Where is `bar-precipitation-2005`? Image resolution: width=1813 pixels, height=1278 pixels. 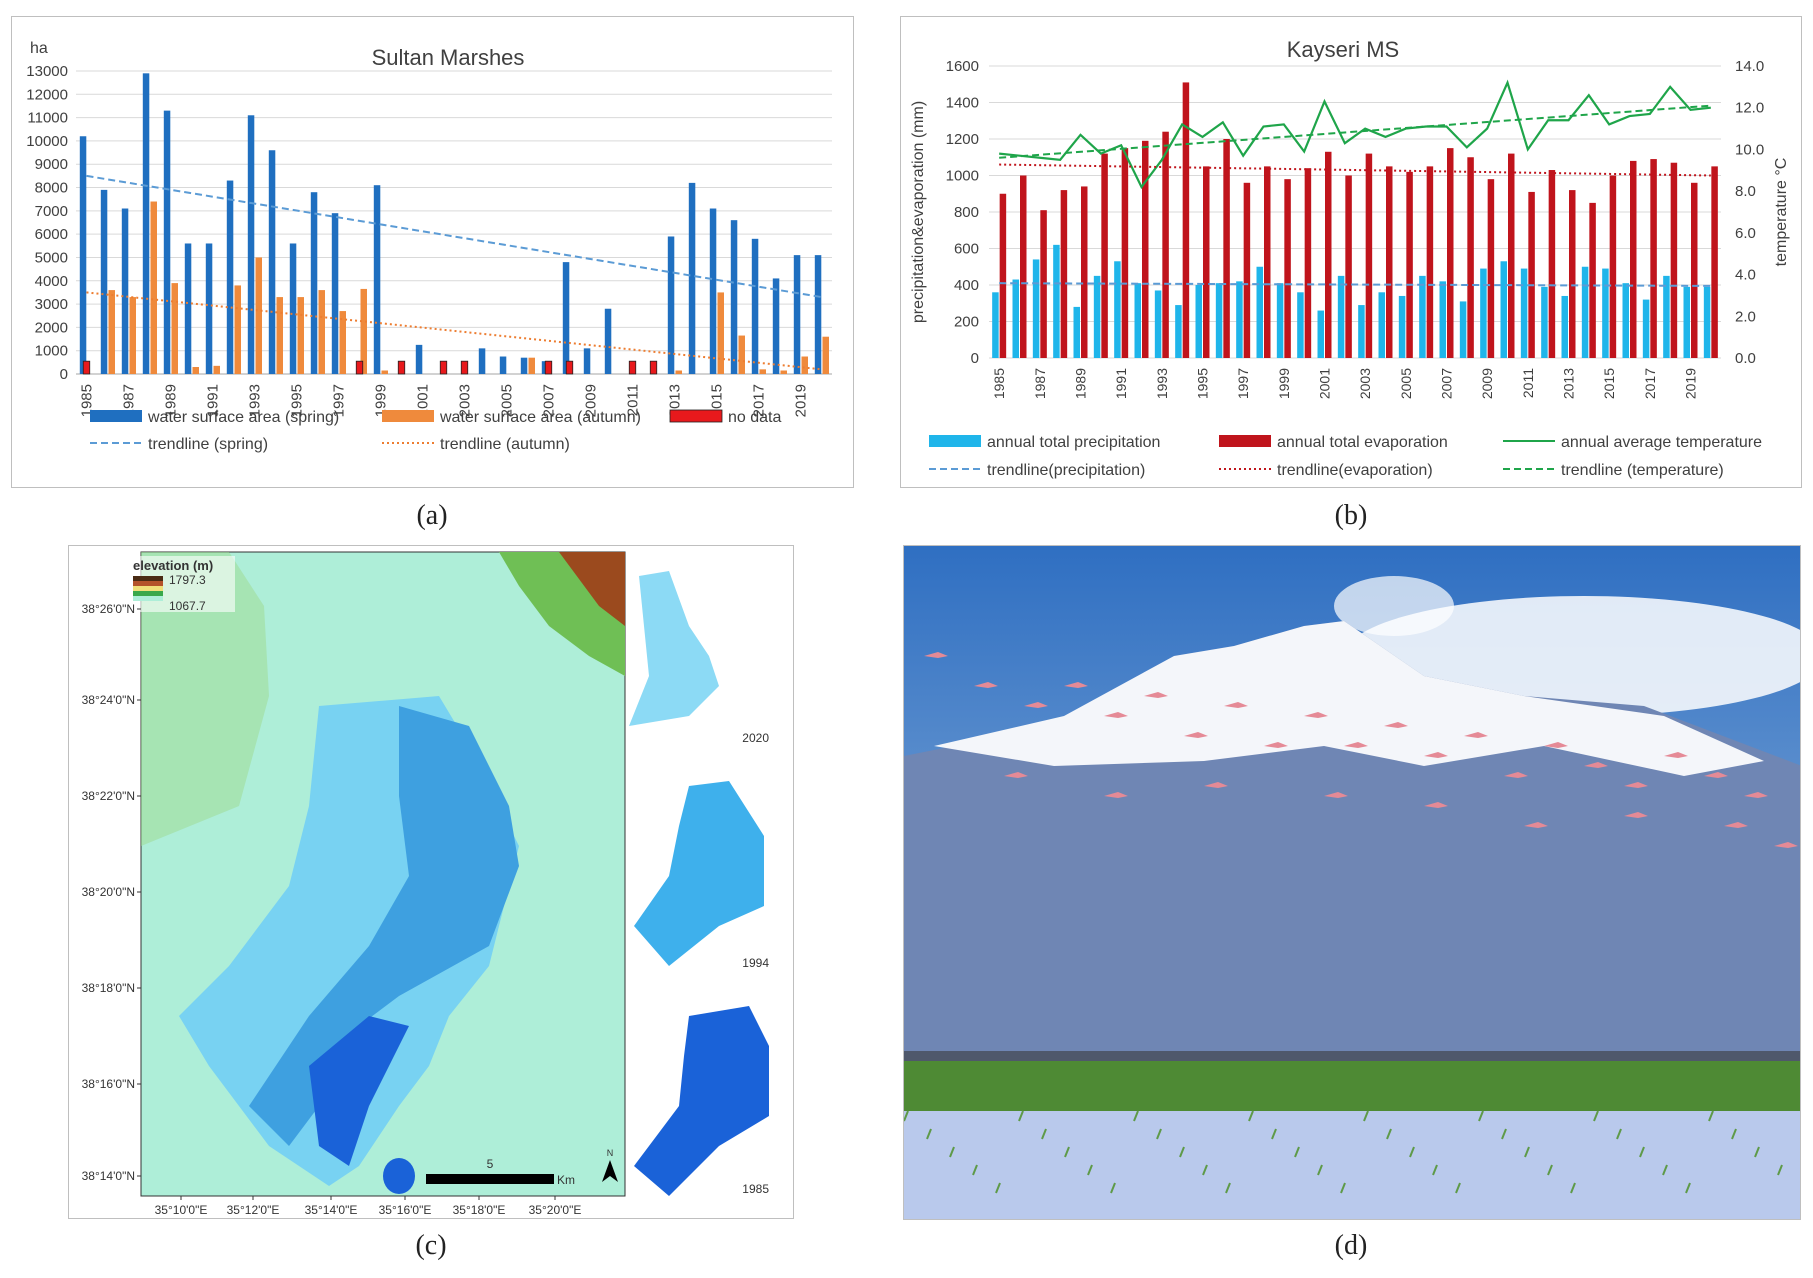 bar-precipitation-2005 is located at coordinates (1402, 326).